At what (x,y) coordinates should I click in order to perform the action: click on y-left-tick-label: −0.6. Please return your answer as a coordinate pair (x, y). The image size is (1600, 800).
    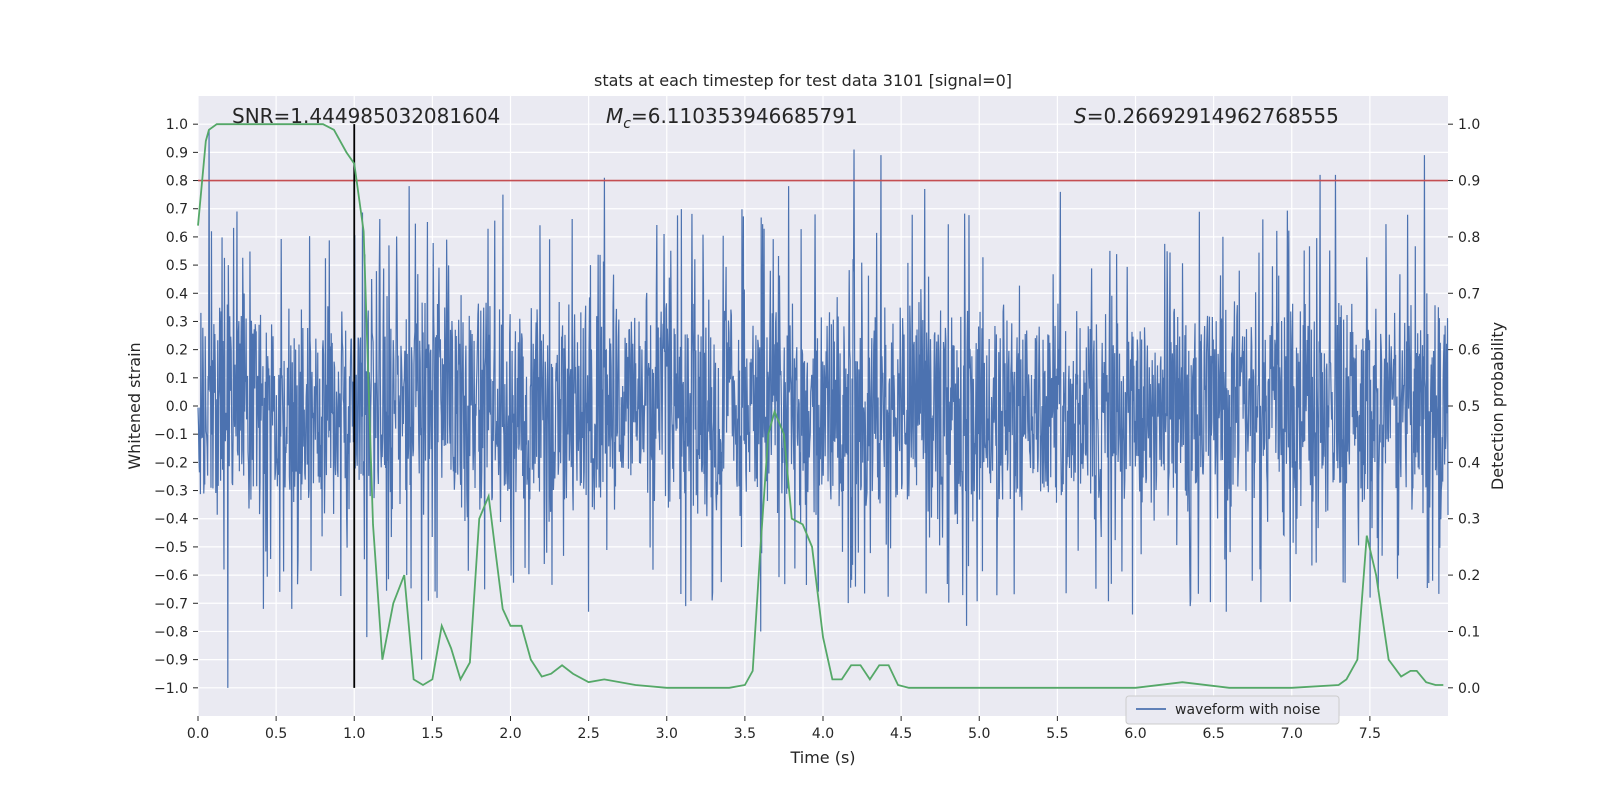
    Looking at the image, I should click on (171, 576).